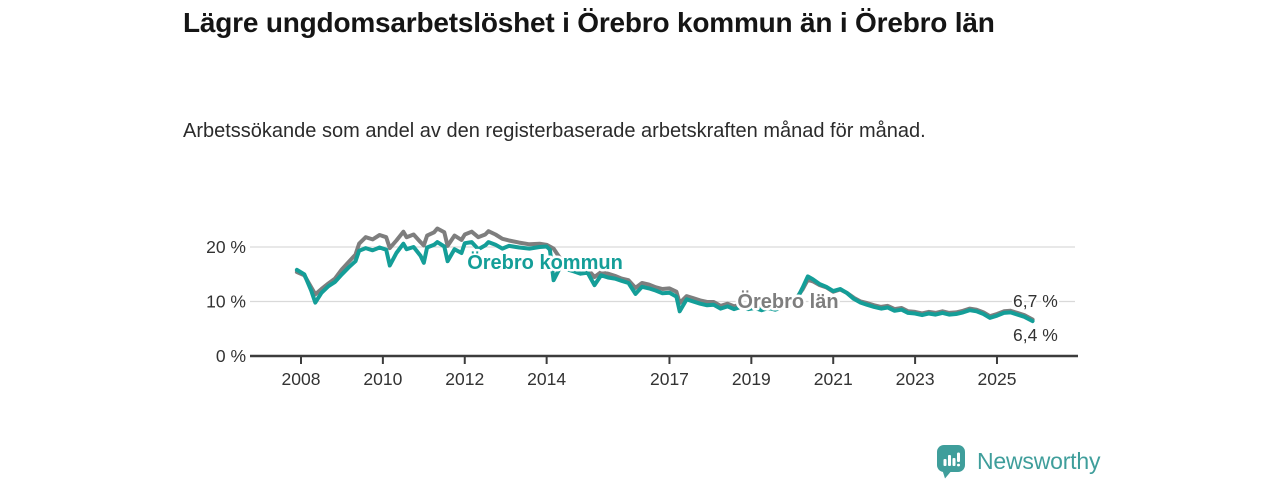  I want to click on x-axis-tick-label: 2008, so click(301, 379).